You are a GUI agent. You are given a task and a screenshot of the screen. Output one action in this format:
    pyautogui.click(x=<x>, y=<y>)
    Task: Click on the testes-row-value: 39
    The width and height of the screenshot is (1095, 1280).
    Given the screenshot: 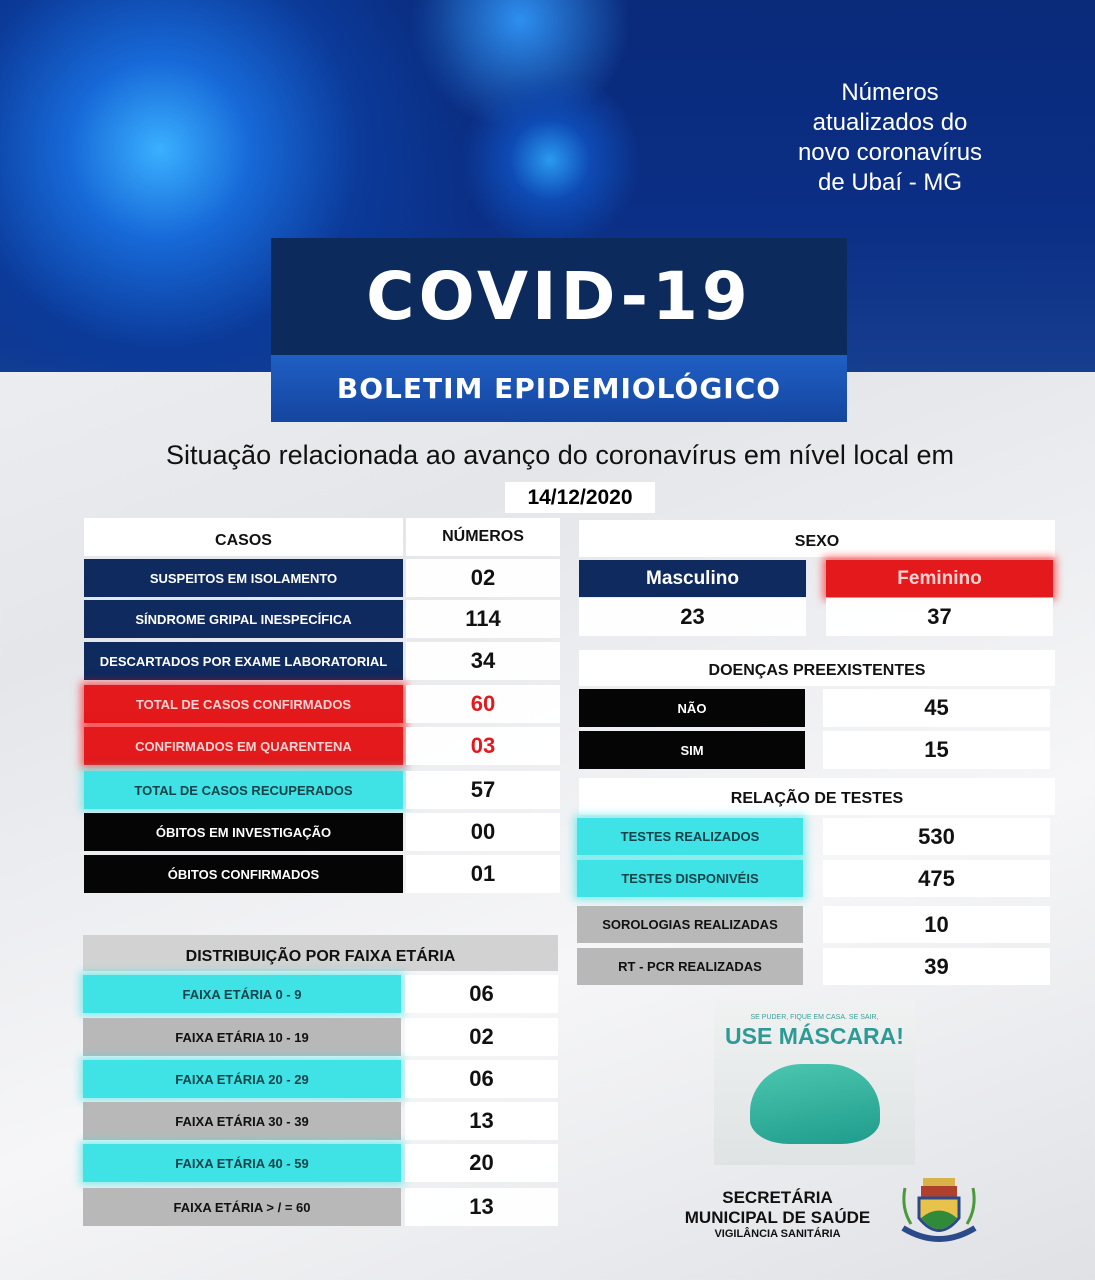 What is the action you would take?
    pyautogui.click(x=936, y=966)
    